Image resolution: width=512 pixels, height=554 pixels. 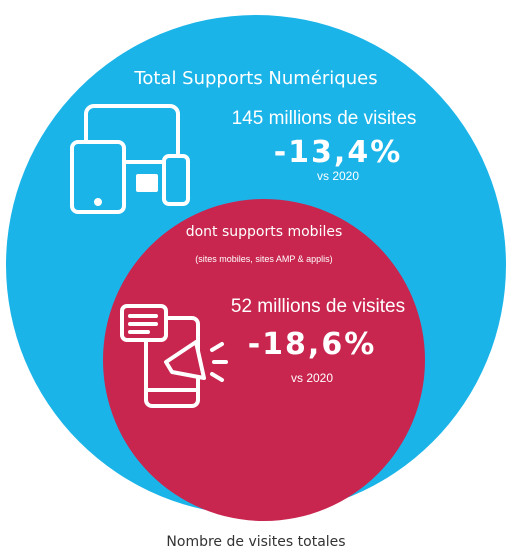 I want to click on mobile-icon, so click(x=174, y=356).